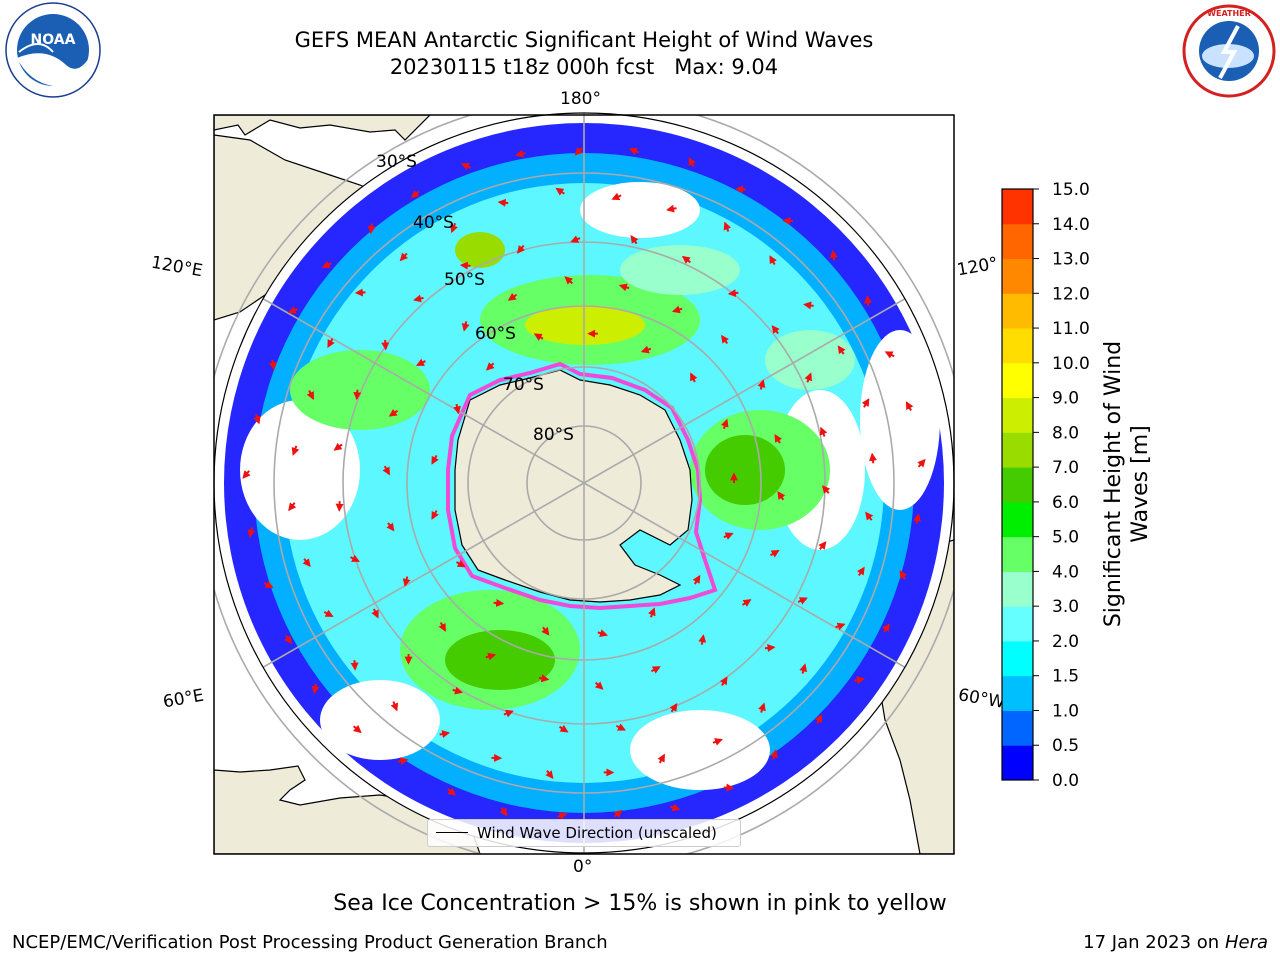 This screenshot has height=960, width=1280. What do you see at coordinates (1229, 13) in the screenshot?
I see `svg-text: WEATHER` at bounding box center [1229, 13].